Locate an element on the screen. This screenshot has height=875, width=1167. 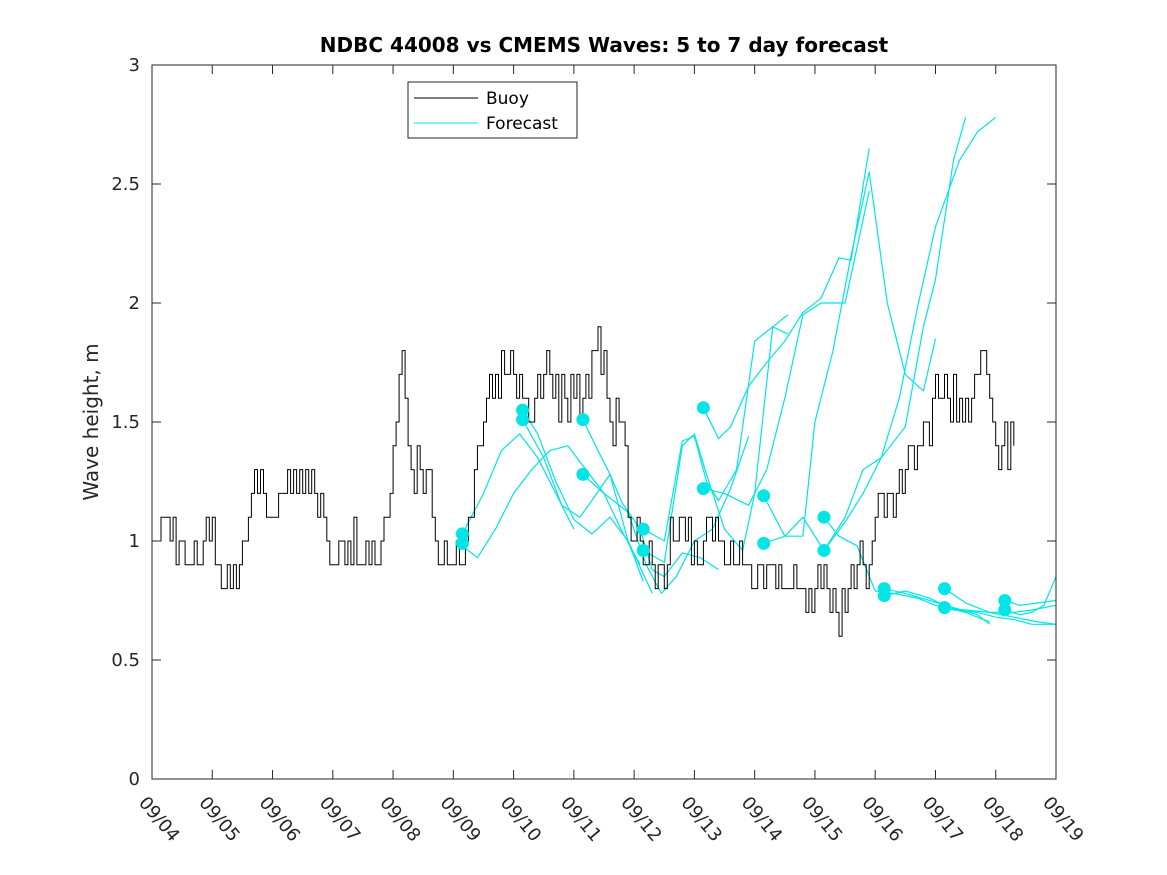
y-tick-label: 1 is located at coordinates (134, 541).